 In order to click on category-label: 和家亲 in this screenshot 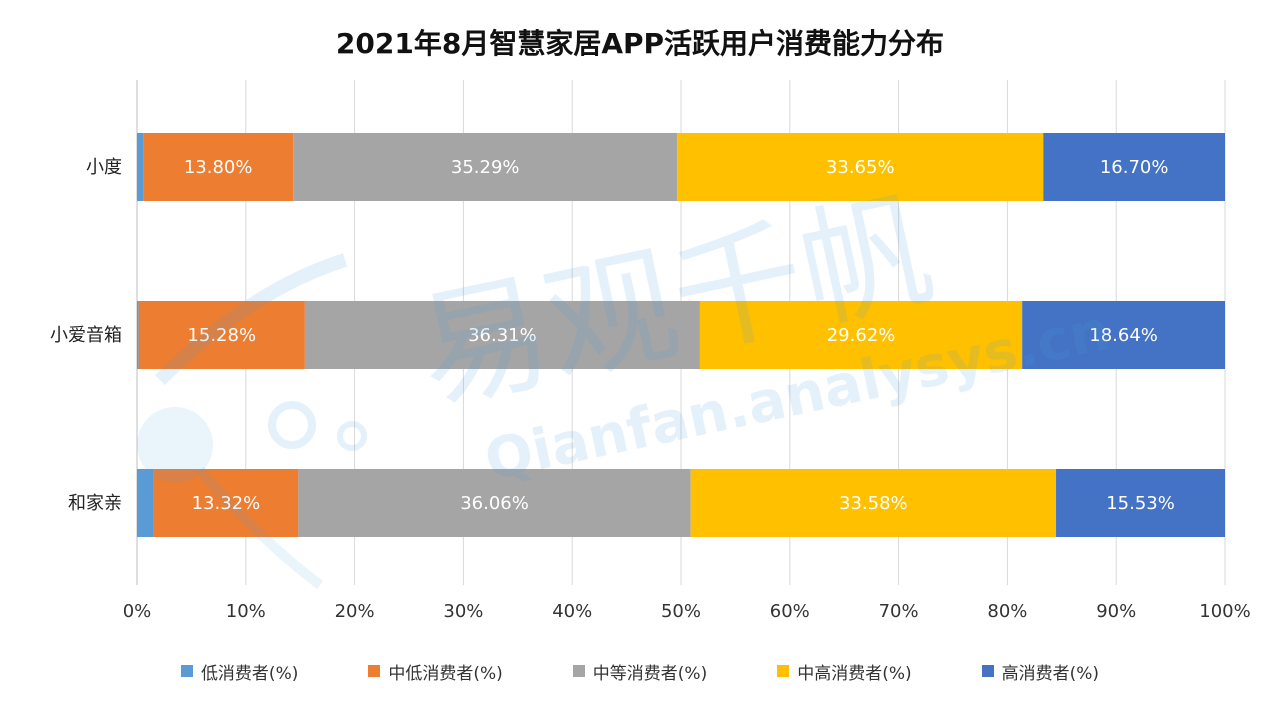, I will do `click(95, 503)`.